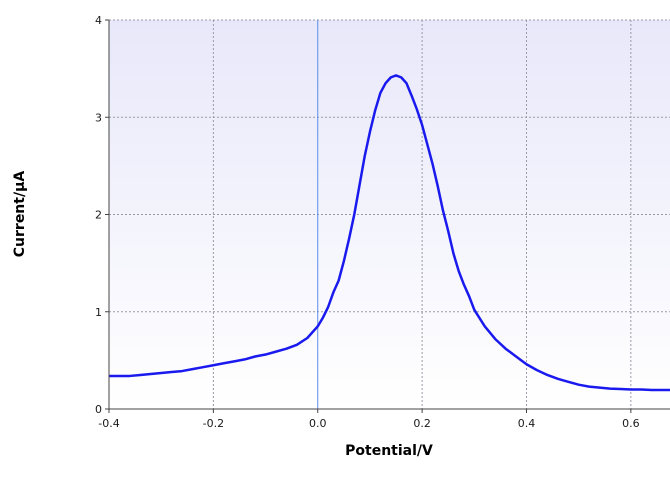 This screenshot has height=487, width=670. What do you see at coordinates (389, 451) in the screenshot?
I see `x-axis-title: Potential/V` at bounding box center [389, 451].